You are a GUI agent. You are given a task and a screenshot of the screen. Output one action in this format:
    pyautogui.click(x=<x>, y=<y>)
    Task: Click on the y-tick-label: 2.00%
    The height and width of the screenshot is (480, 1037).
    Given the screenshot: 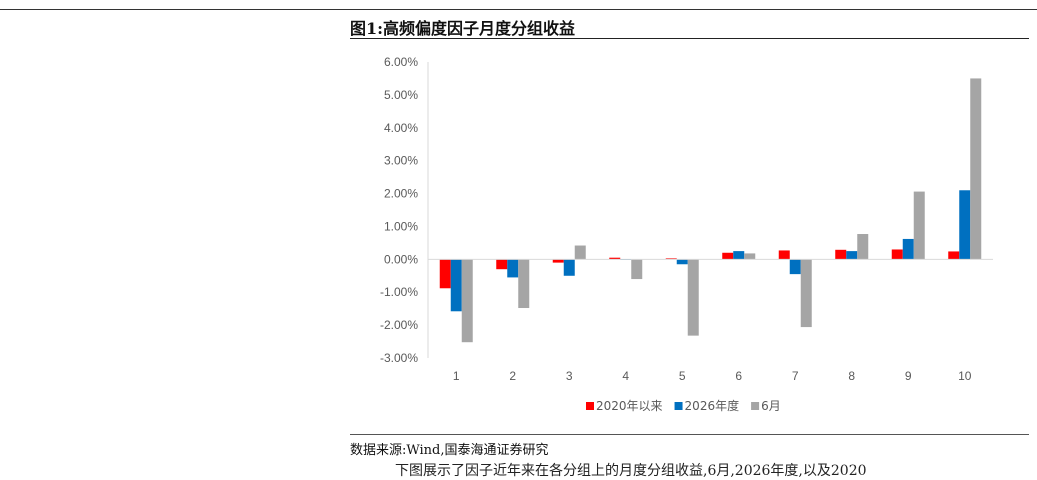 What is the action you would take?
    pyautogui.click(x=401, y=194)
    